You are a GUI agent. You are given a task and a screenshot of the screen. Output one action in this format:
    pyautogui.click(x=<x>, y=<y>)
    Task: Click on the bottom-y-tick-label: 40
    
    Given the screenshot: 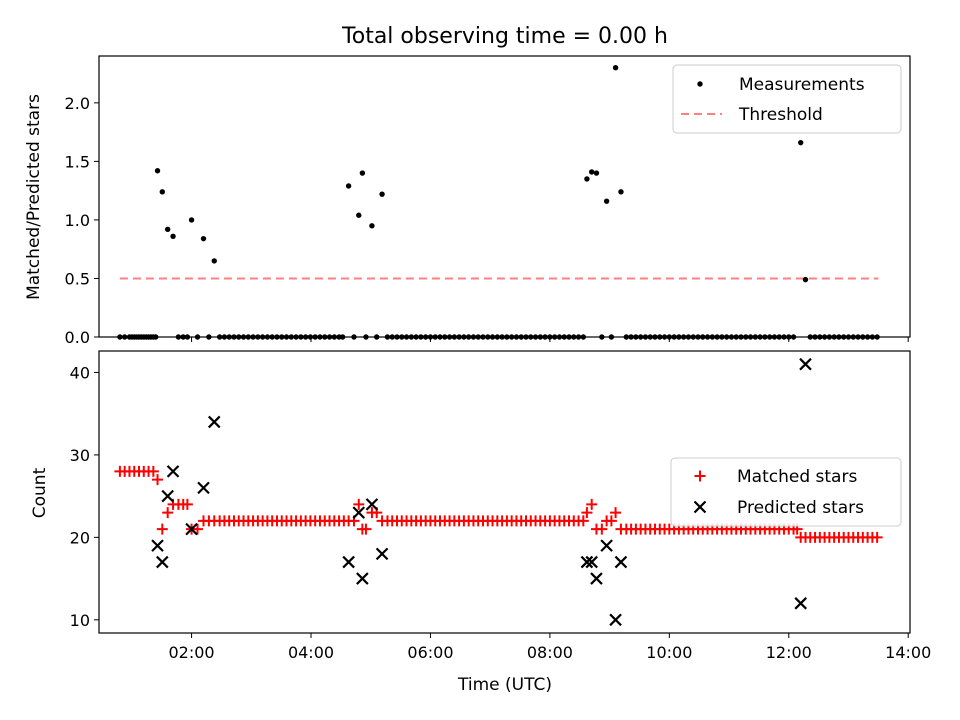 What is the action you would take?
    pyautogui.click(x=80, y=372)
    